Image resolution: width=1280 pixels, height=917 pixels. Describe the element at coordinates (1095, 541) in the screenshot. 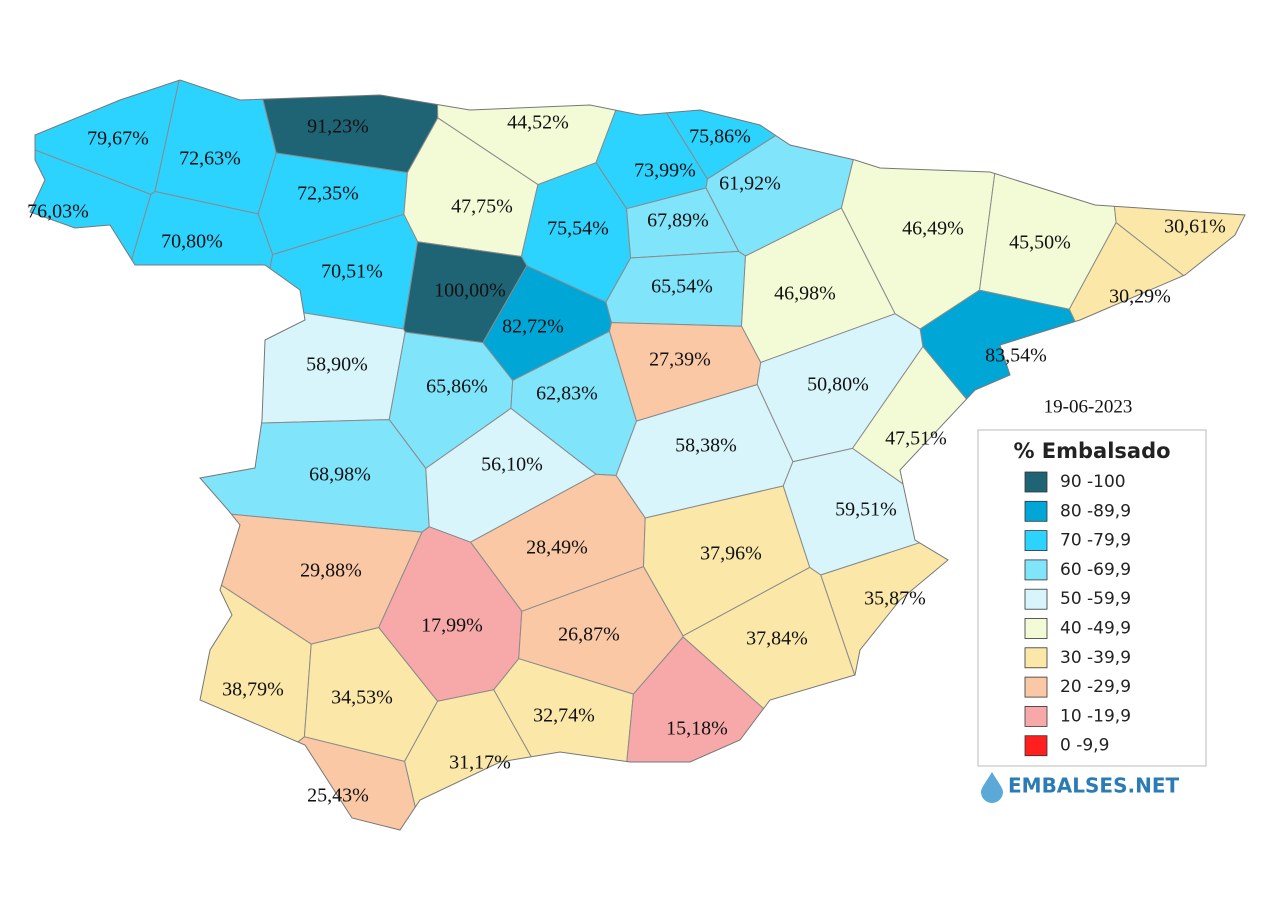

I see `legend-label: 70 -79,9` at that location.